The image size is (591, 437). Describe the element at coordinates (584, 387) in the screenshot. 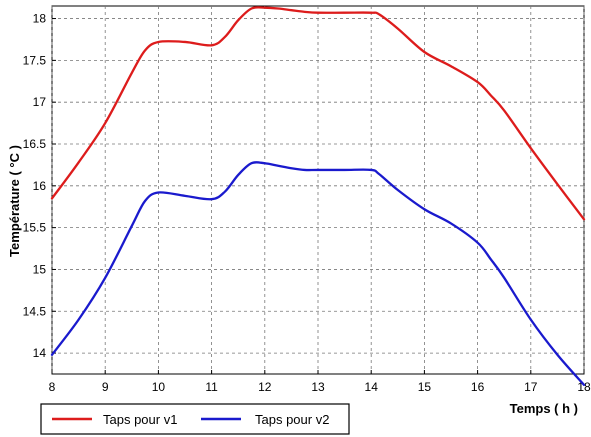

I see `x-tick-label: 18` at that location.